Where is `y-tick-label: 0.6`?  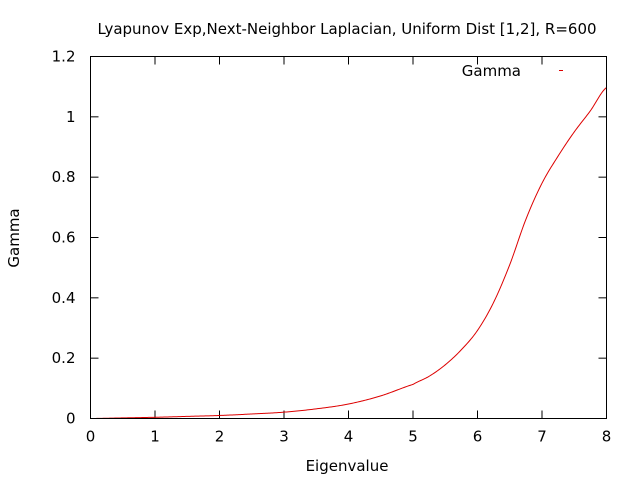
y-tick-label: 0.6 is located at coordinates (64, 238).